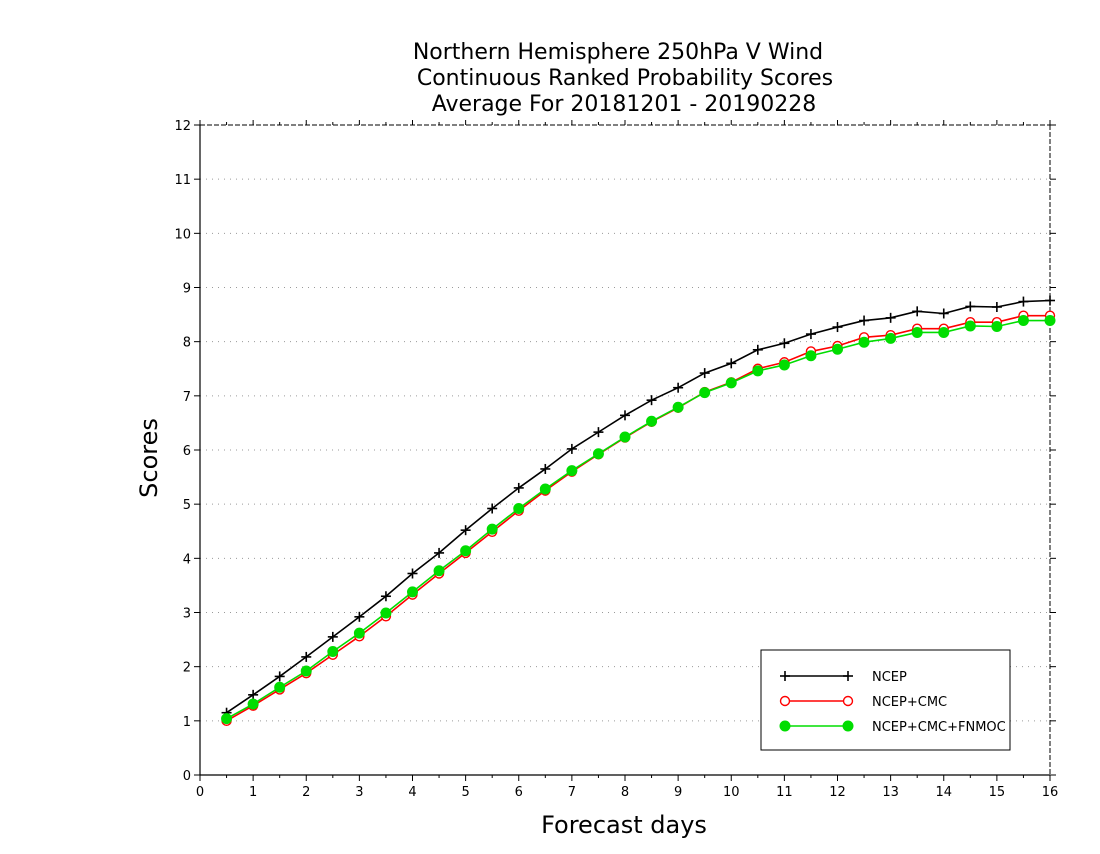 This screenshot has height=854, width=1100. I want to click on y-tick-label: 12, so click(182, 126).